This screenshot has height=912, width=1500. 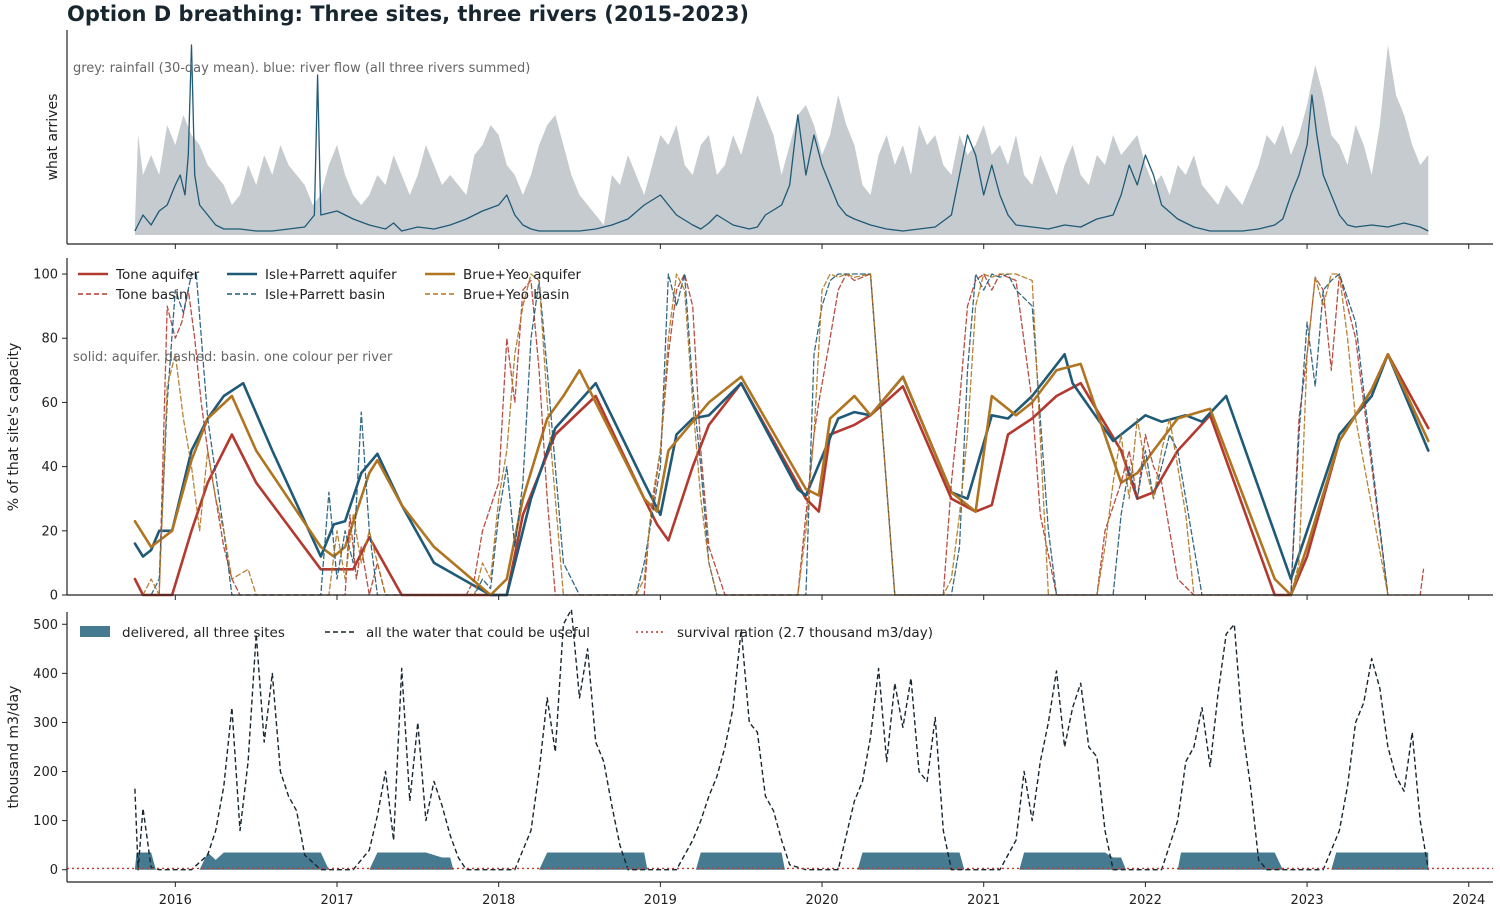 What do you see at coordinates (478, 633) in the screenshot?
I see `legend-label: all the water that could be useful` at bounding box center [478, 633].